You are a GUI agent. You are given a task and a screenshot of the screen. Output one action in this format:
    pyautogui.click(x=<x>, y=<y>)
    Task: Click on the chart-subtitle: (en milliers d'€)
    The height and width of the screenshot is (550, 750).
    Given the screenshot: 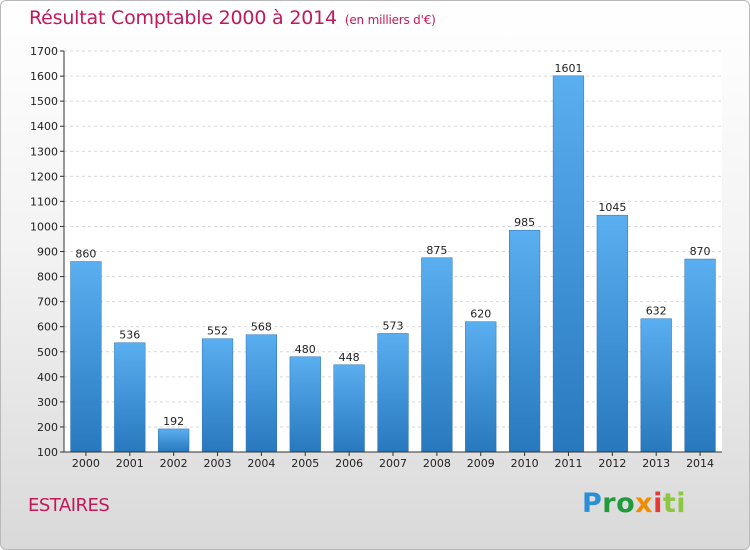 What is the action you would take?
    pyautogui.click(x=390, y=20)
    